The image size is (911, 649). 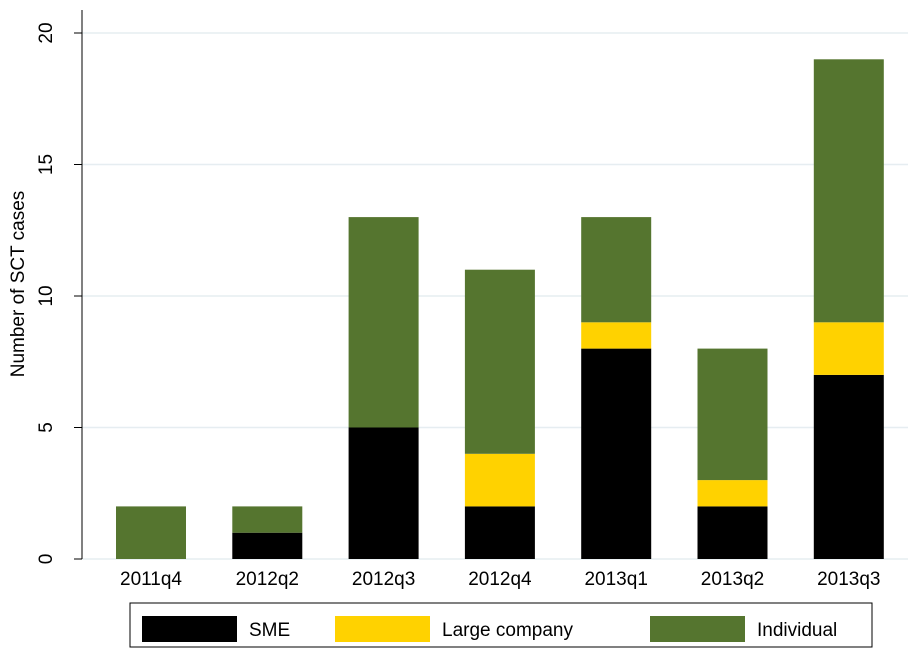 What do you see at coordinates (267, 579) in the screenshot?
I see `x-tick-label: 2012q2` at bounding box center [267, 579].